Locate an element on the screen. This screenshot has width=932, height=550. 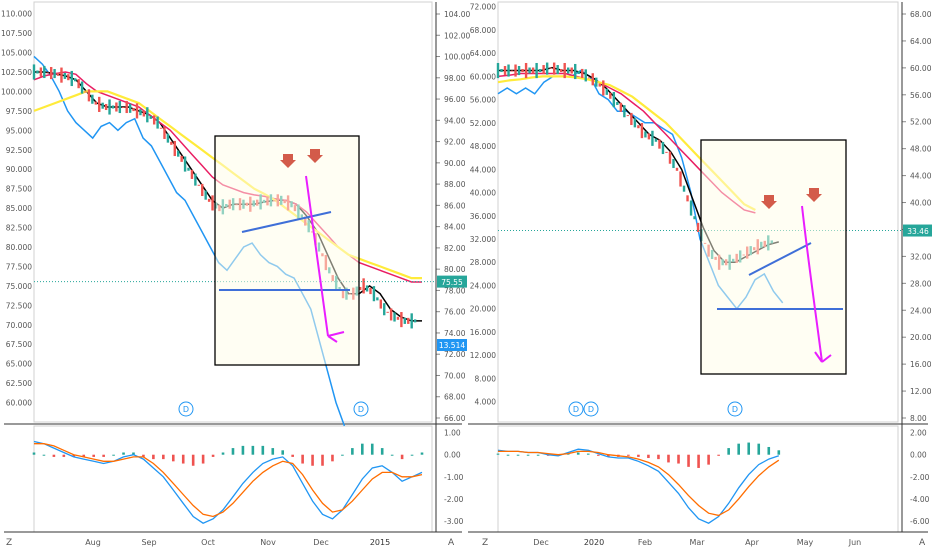
y-tick-label-left: 16.000 is located at coordinates (483, 332).